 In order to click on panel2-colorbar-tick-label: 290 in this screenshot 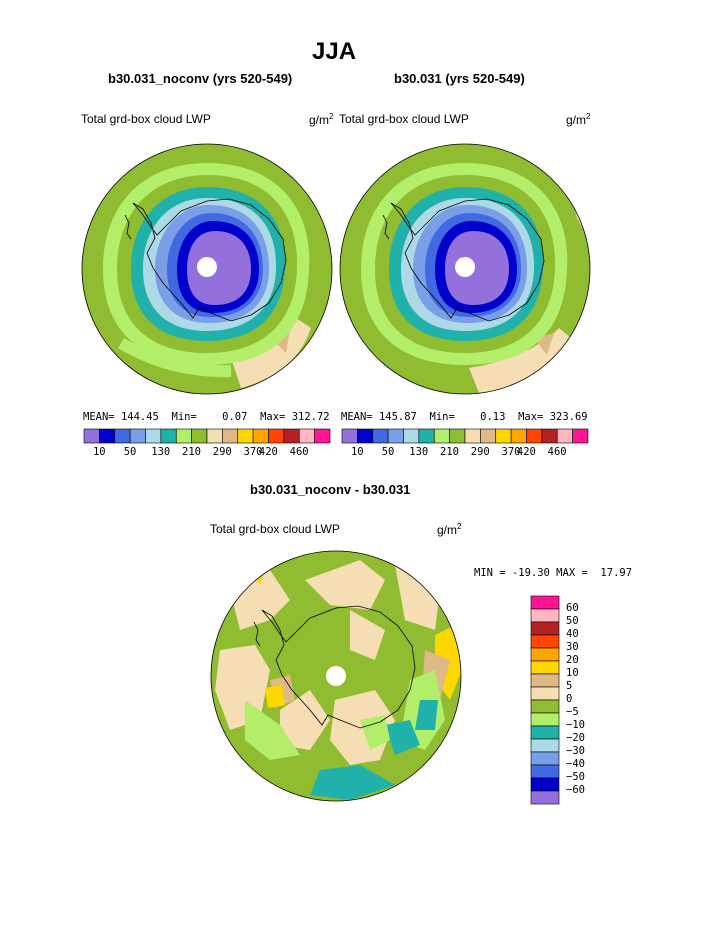, I will do `click(480, 452)`.